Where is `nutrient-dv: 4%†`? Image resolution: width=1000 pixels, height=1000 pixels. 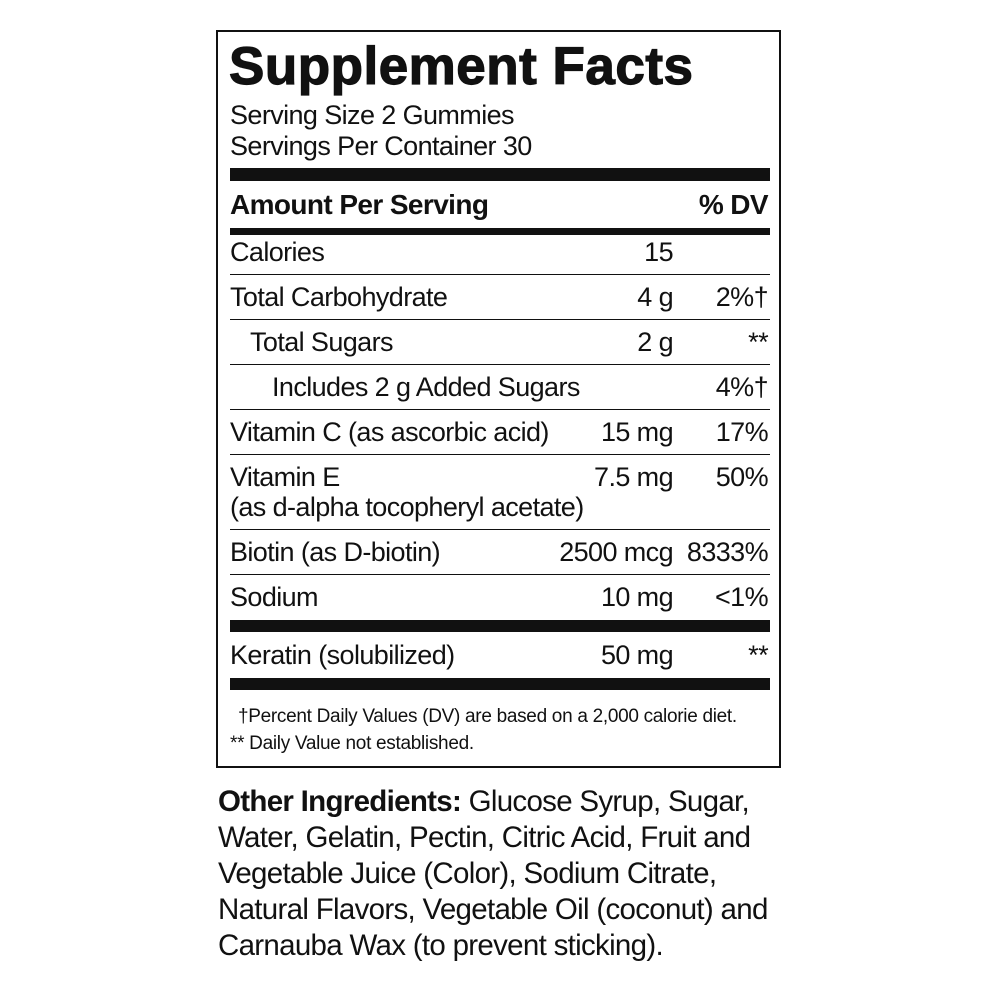
nutrient-dv: 4%† is located at coordinates (742, 387).